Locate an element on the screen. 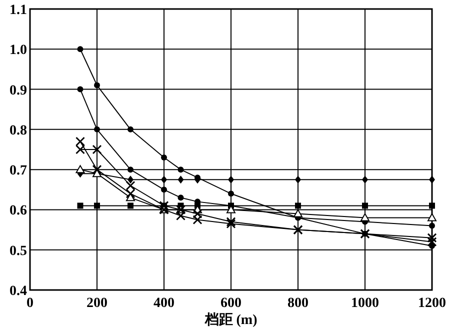 Image resolution: width=452 pixels, height=331 pixels. y-tick-label: 1.0 is located at coordinates (18, 50).